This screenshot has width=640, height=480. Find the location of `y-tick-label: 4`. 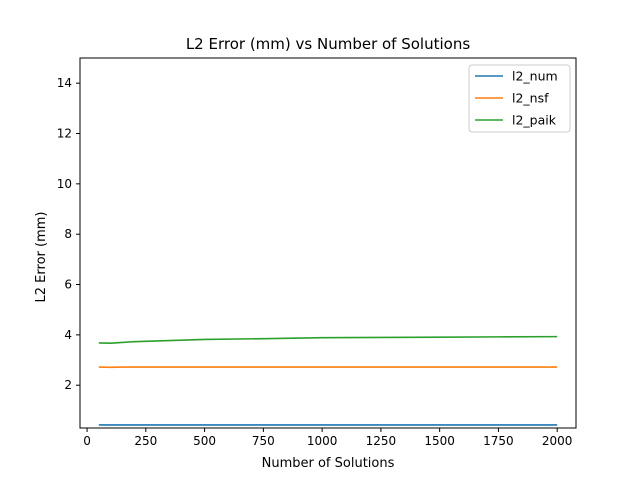

y-tick-label: 4 is located at coordinates (68, 335).